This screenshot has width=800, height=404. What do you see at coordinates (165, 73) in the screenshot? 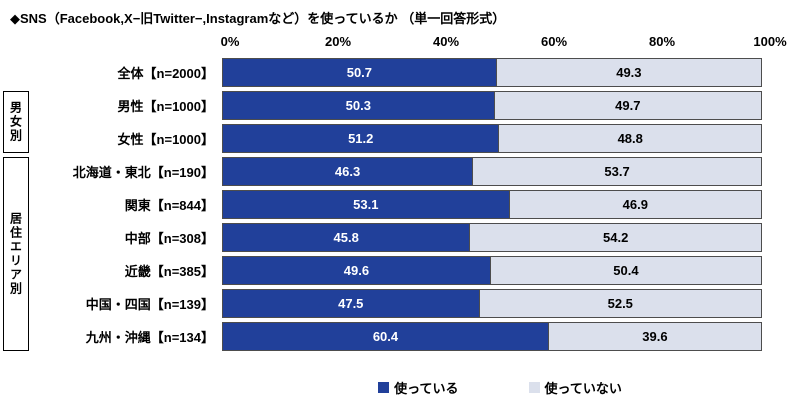
I see `row-label: 全体【n=2000】` at bounding box center [165, 73].